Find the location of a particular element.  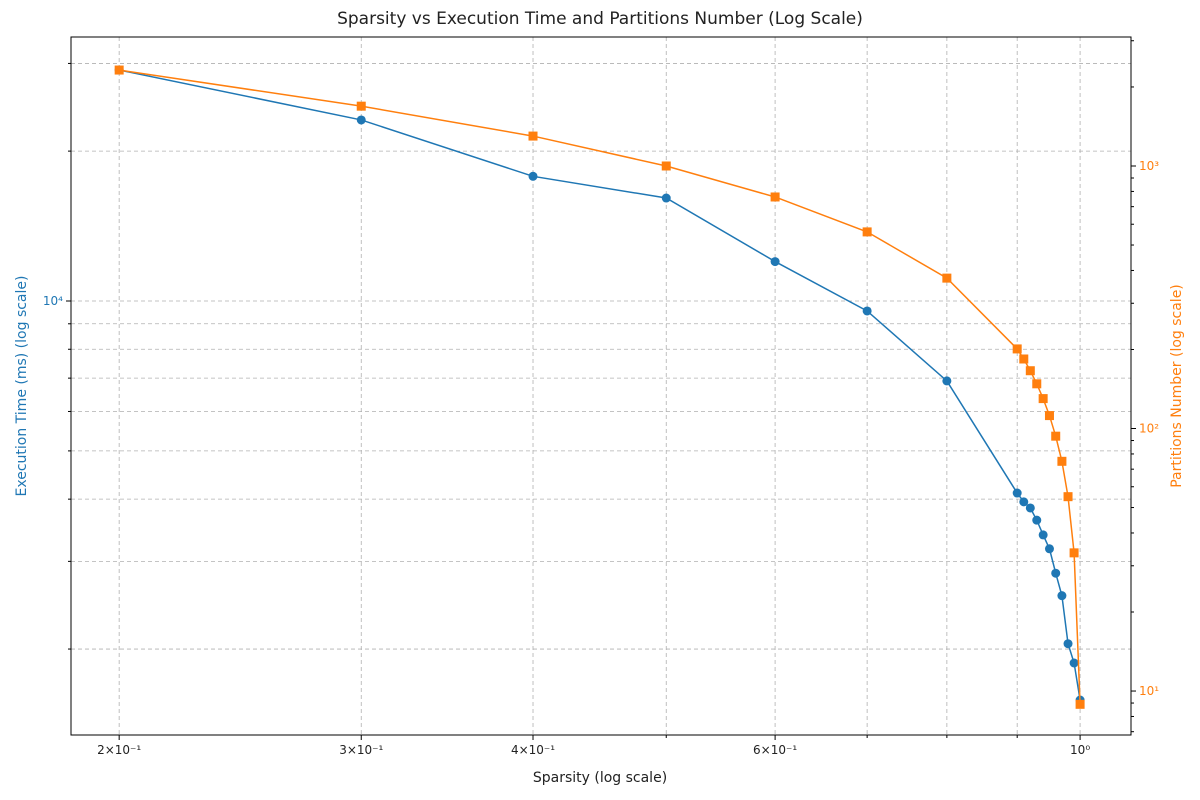

x-tick-label: 6×10⁻¹ is located at coordinates (775, 750).